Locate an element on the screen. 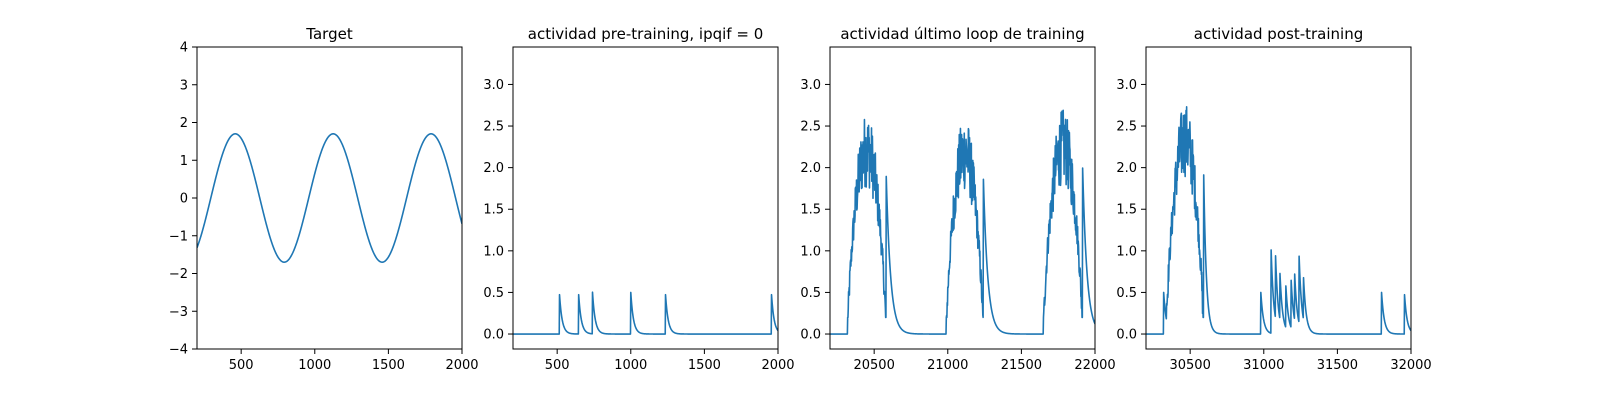  axis-ticks: 500 1000 1500 2000 0.0 0.5 1.0 1.5 2.0 2.5 3.0 is located at coordinates (638, 225).